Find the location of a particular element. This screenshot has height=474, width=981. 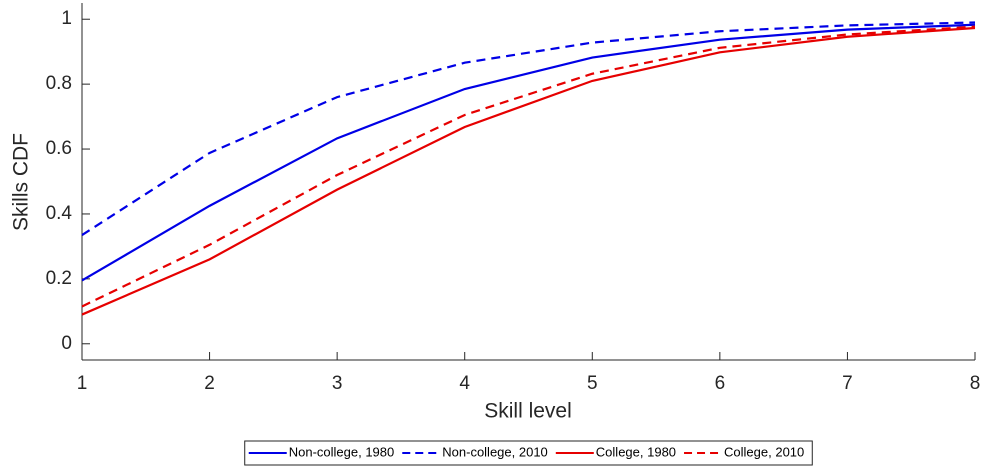

x-tick-label: 3 is located at coordinates (337, 383).